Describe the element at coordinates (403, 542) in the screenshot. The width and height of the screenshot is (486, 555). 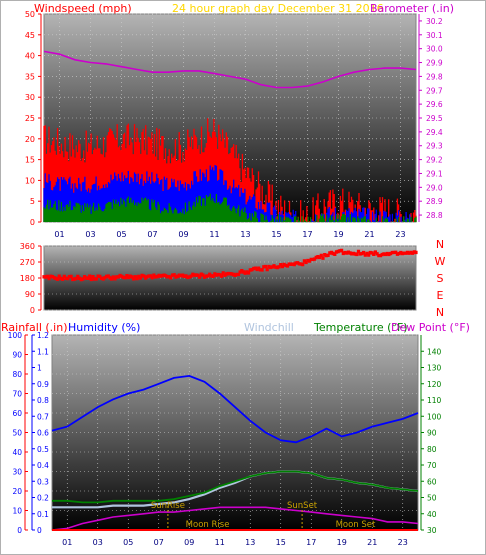
I see `temperature-x-tick-label: 23` at that location.